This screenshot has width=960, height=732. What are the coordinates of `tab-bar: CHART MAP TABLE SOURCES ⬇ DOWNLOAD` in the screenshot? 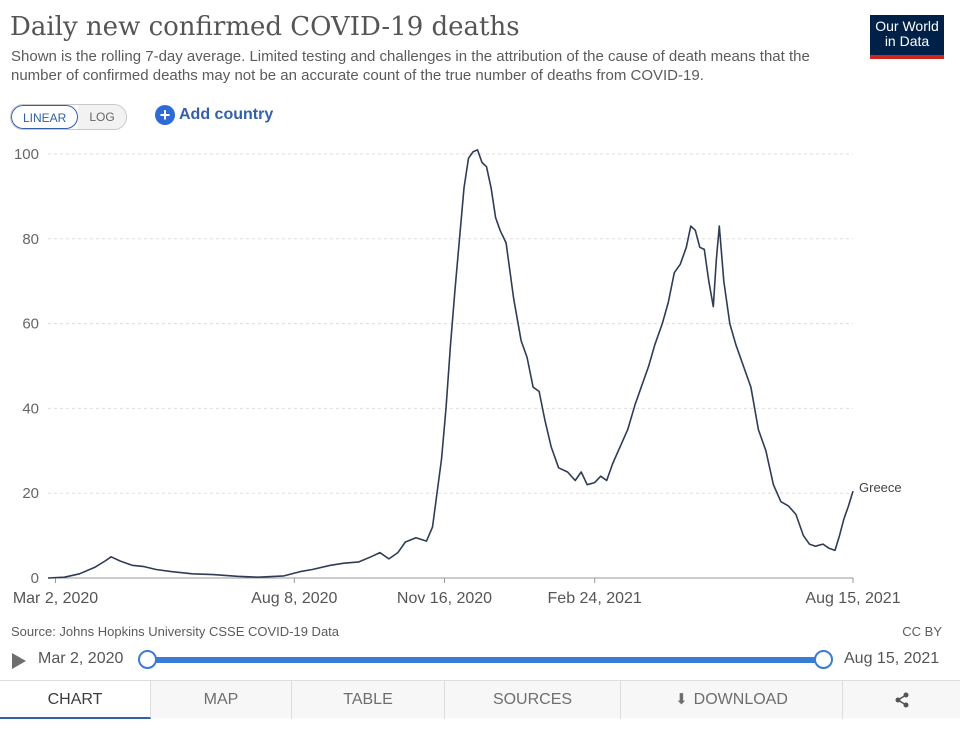 It's located at (480, 699).